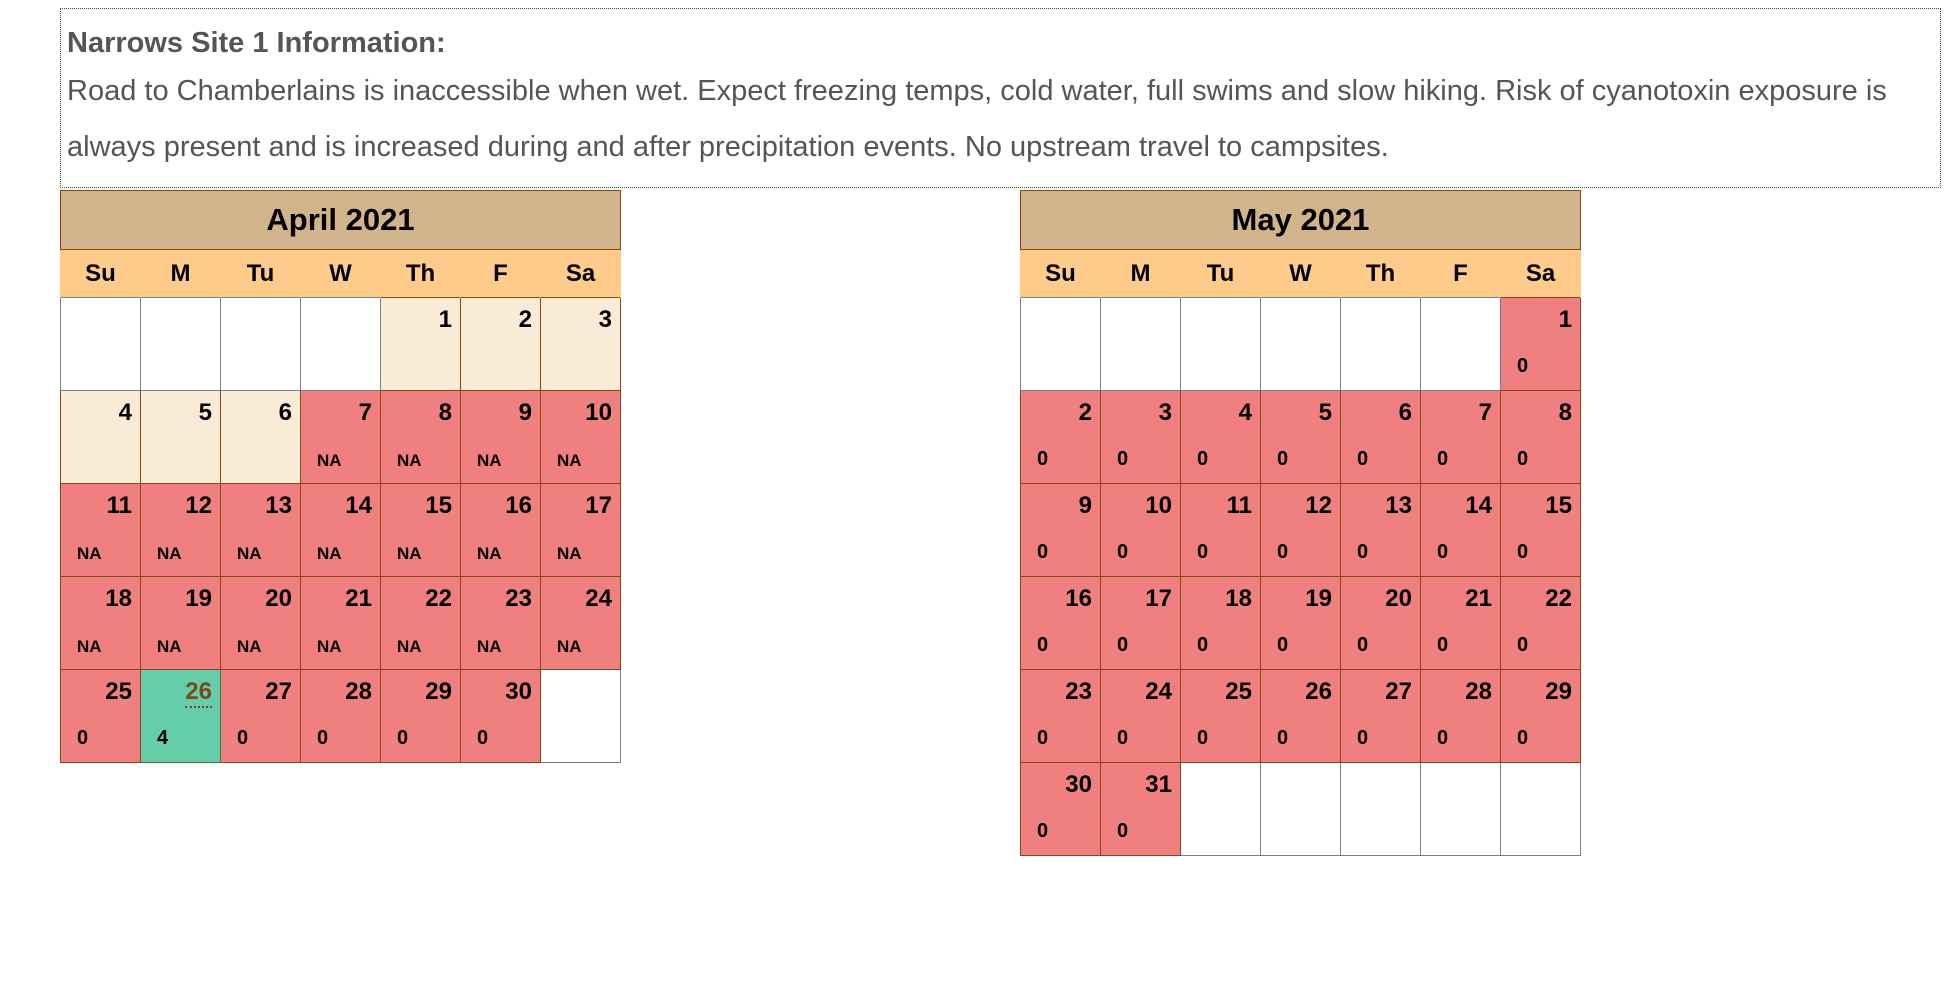  Describe the element at coordinates (180, 716) in the screenshot. I see `calendar-day-cell: 26 4` at that location.